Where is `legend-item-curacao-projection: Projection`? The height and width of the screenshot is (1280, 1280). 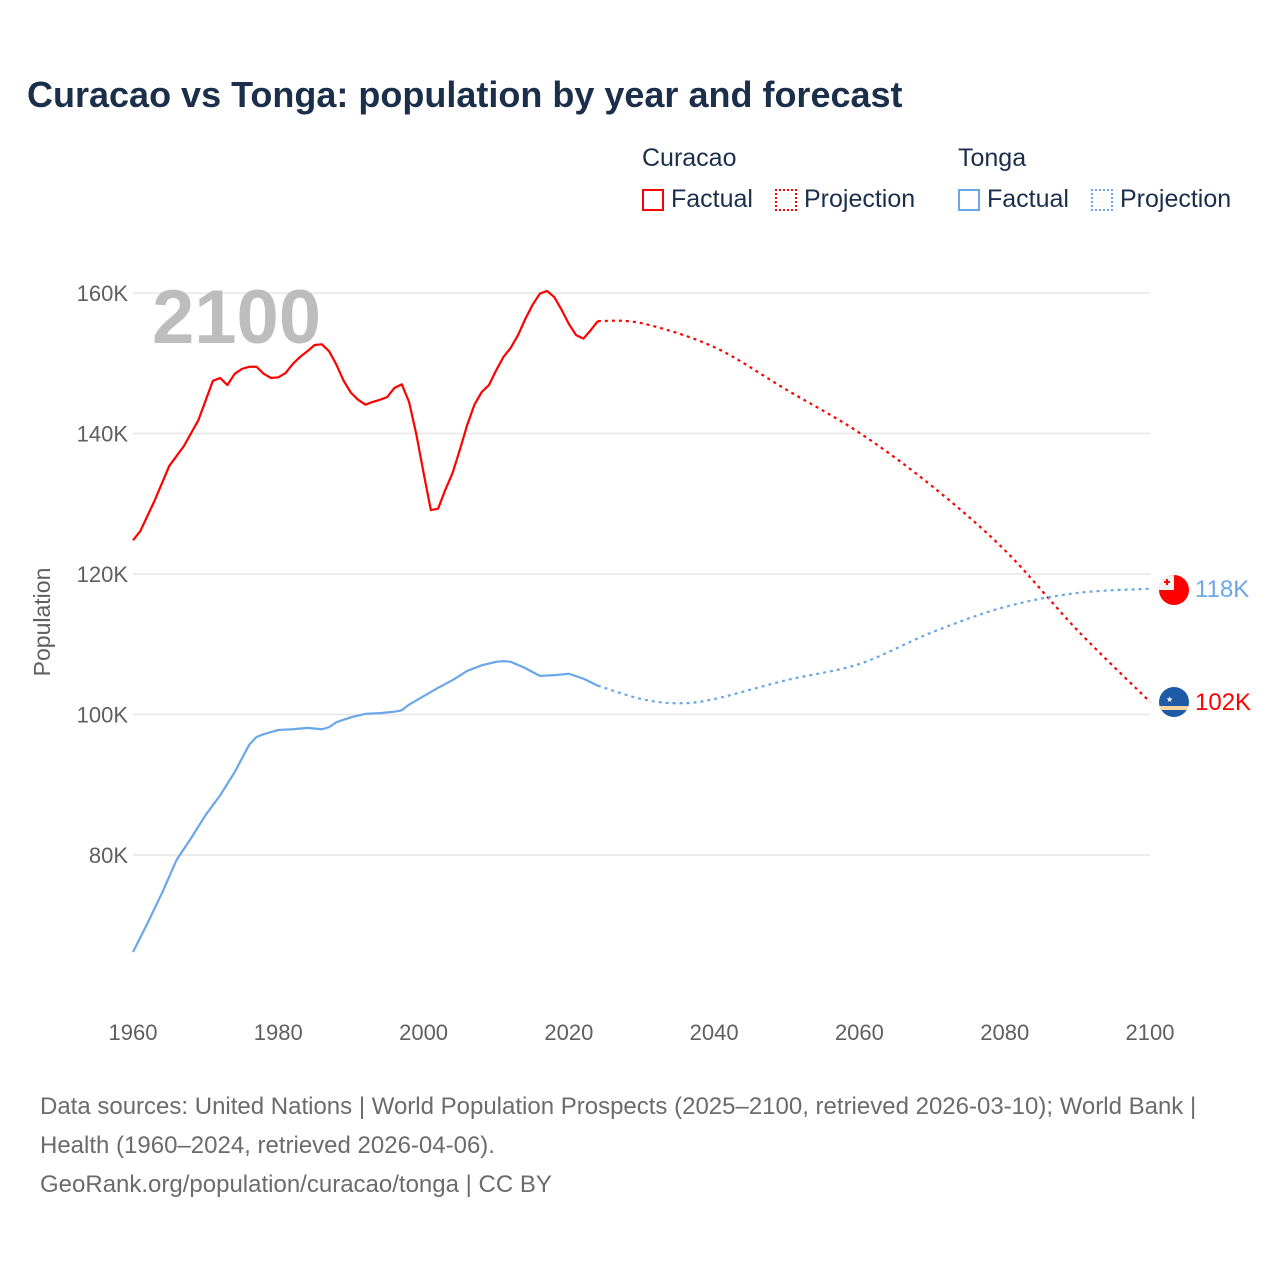 legend-item-curacao-projection: Projection is located at coordinates (845, 199).